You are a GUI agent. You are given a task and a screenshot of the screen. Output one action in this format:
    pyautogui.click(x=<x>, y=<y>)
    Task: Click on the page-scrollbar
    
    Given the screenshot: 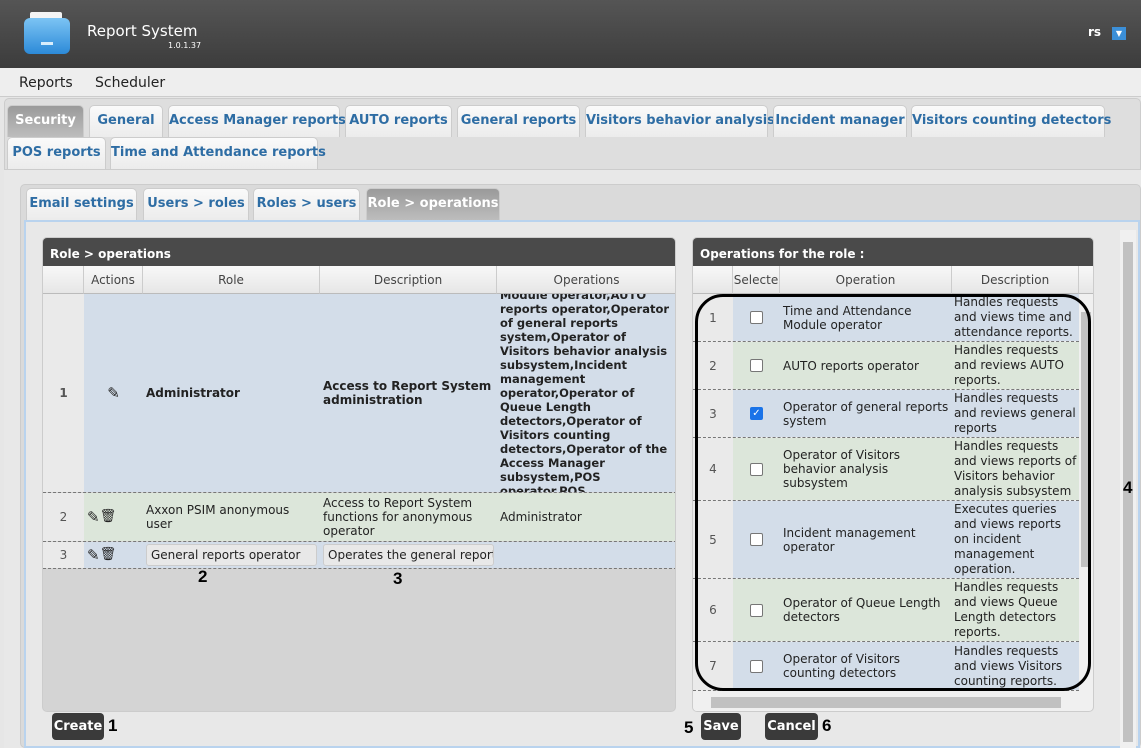 What is the action you would take?
    pyautogui.click(x=1128, y=489)
    